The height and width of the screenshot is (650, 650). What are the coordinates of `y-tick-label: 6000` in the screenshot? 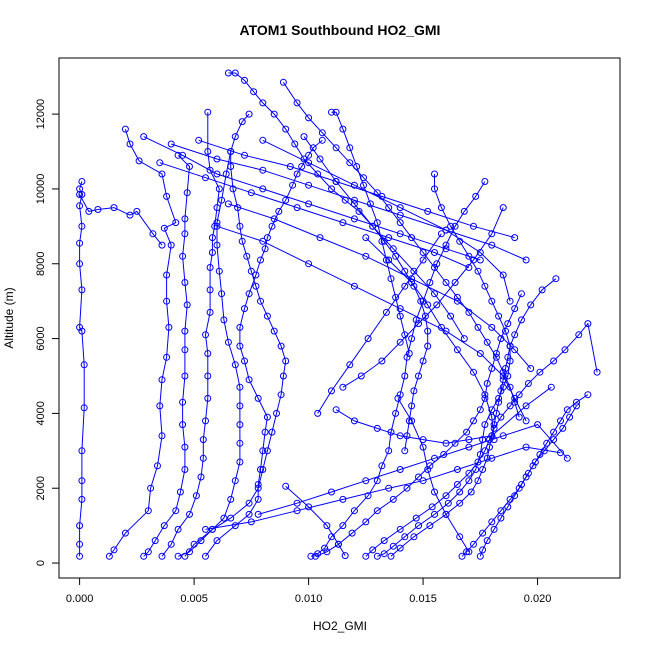 It's located at (41, 338).